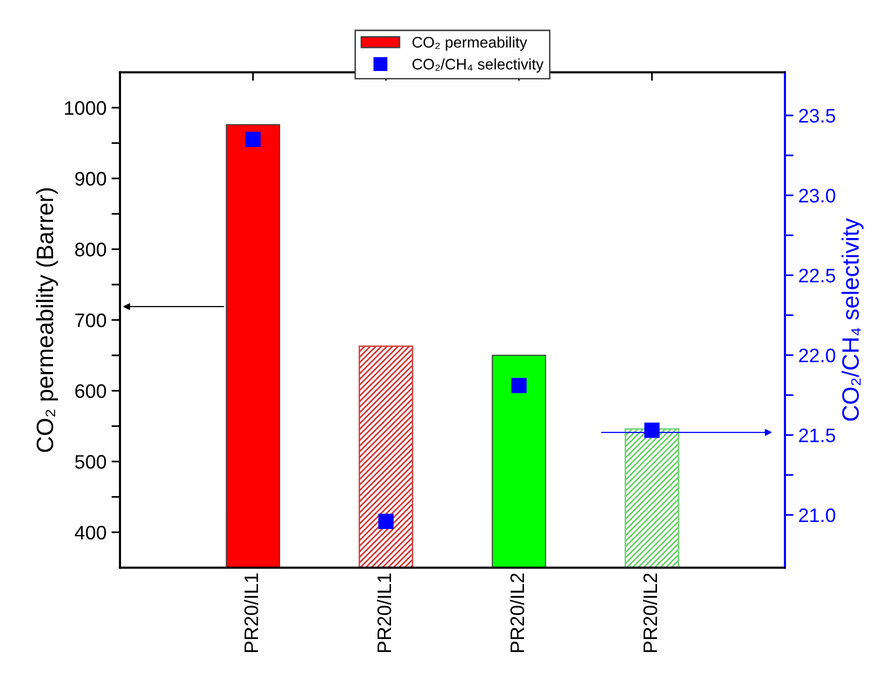 Image resolution: width=879 pixels, height=673 pixels. I want to click on y2-tick-label: 23.5, so click(817, 115).